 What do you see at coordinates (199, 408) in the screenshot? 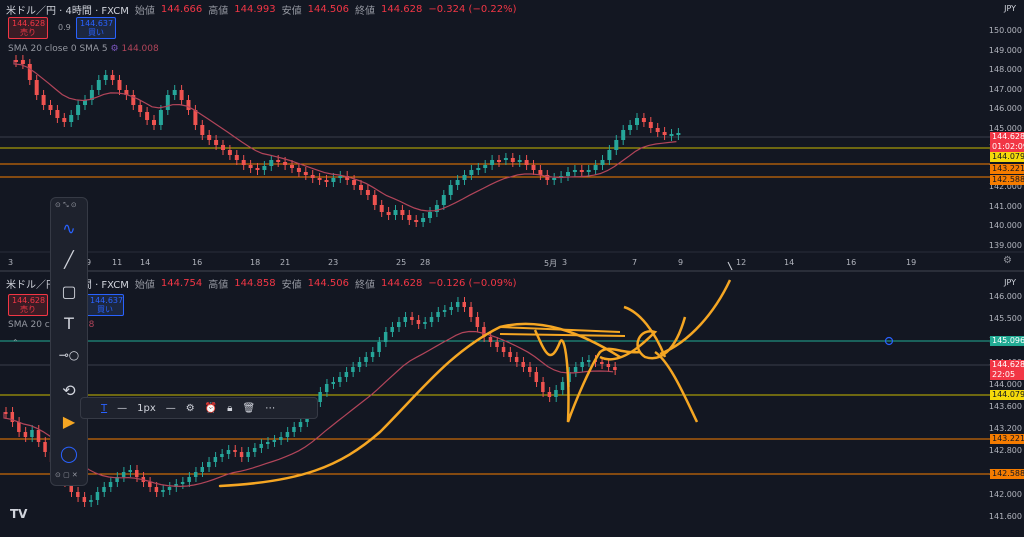
I see `drawing-style-bar: T — 1px — ⚙ ⏰ 🔒︎ 🗑︎ ⋯` at bounding box center [199, 408].